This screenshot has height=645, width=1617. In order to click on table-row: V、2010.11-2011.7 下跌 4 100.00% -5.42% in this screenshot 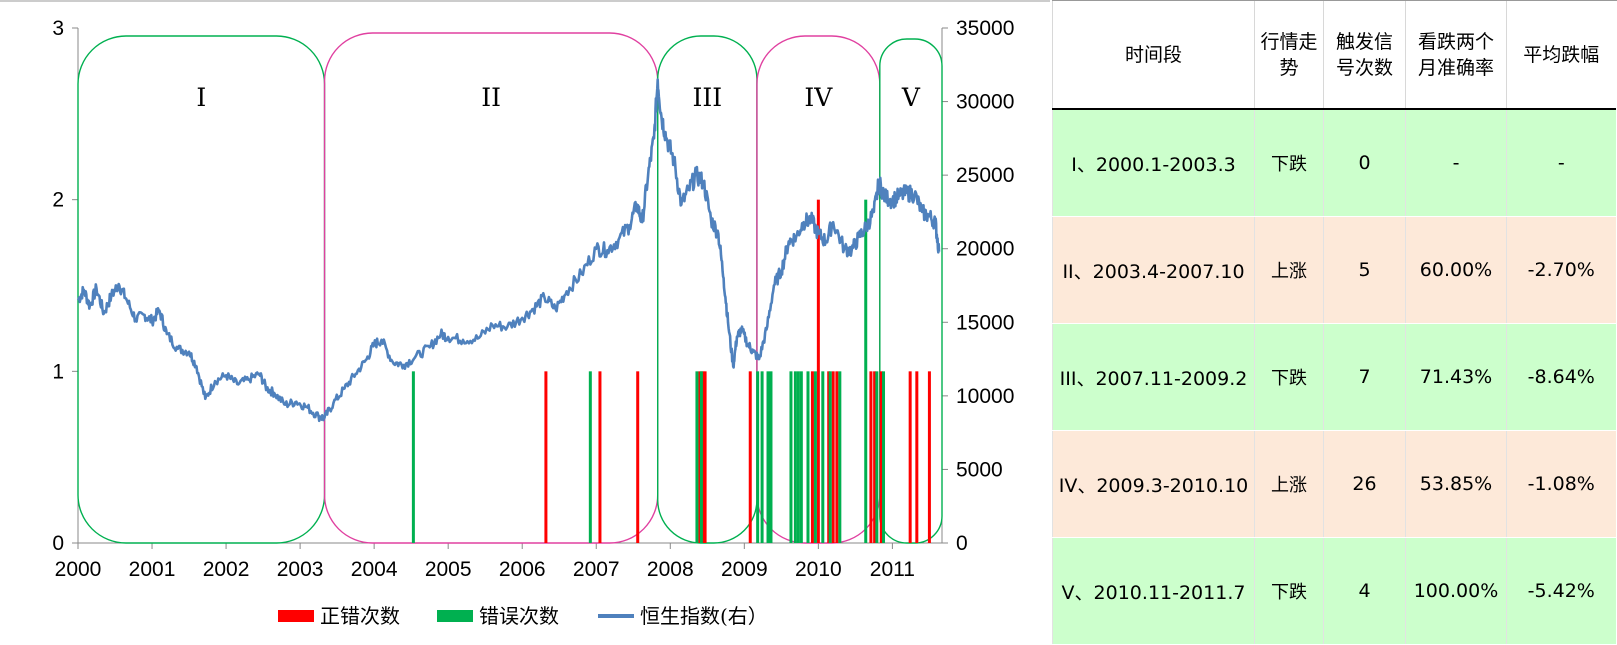, I will do `click(1334, 591)`.